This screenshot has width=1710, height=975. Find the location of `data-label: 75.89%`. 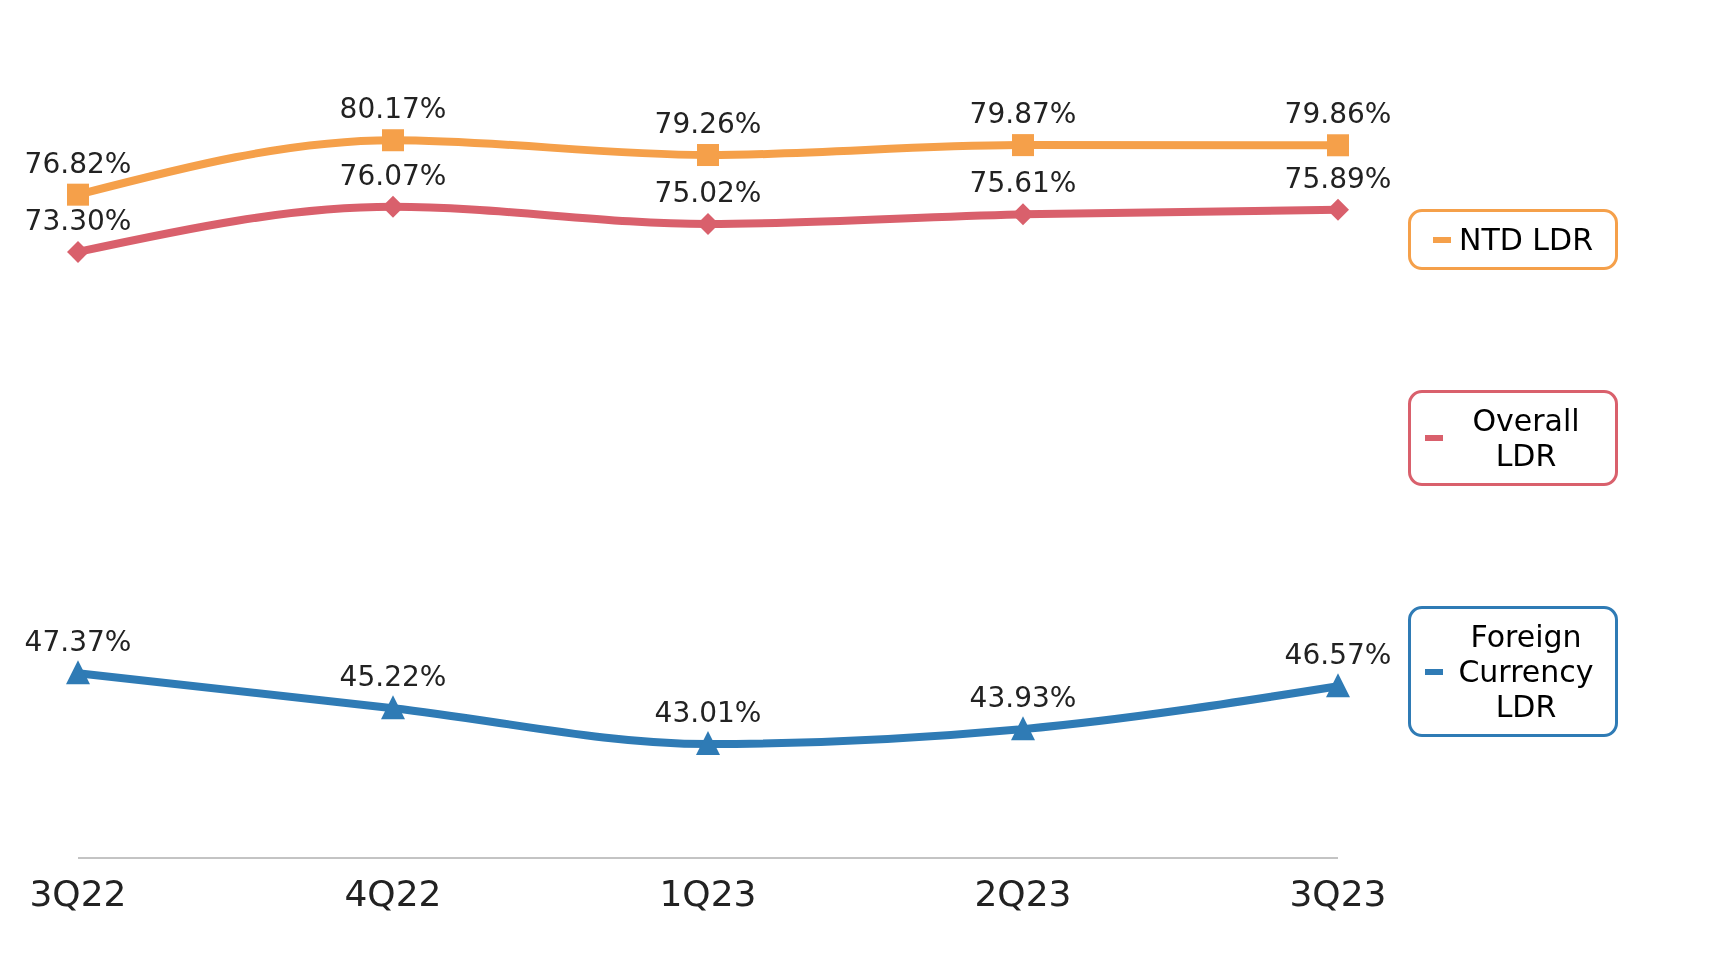

data-label: 75.89% is located at coordinates (1338, 178).